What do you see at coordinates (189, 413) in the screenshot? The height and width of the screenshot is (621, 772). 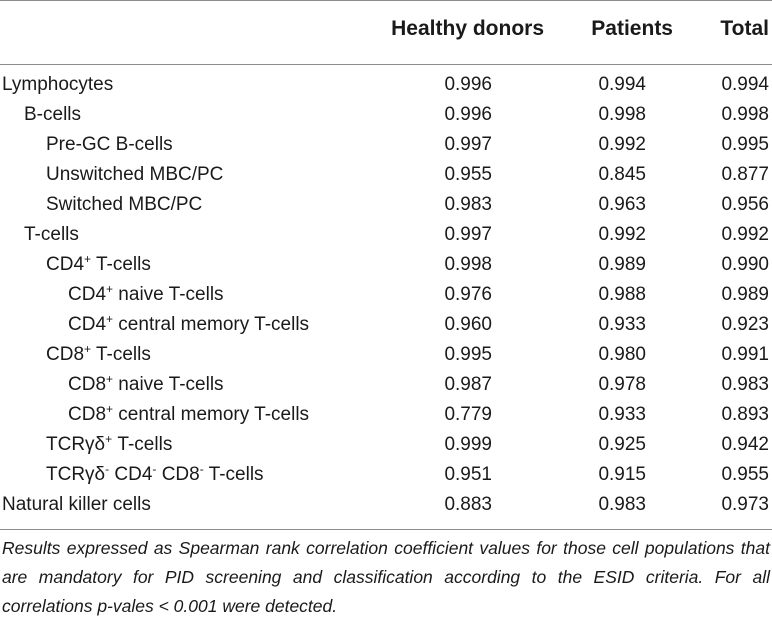 I see `row-label: CD8+ central memory T-cells` at bounding box center [189, 413].